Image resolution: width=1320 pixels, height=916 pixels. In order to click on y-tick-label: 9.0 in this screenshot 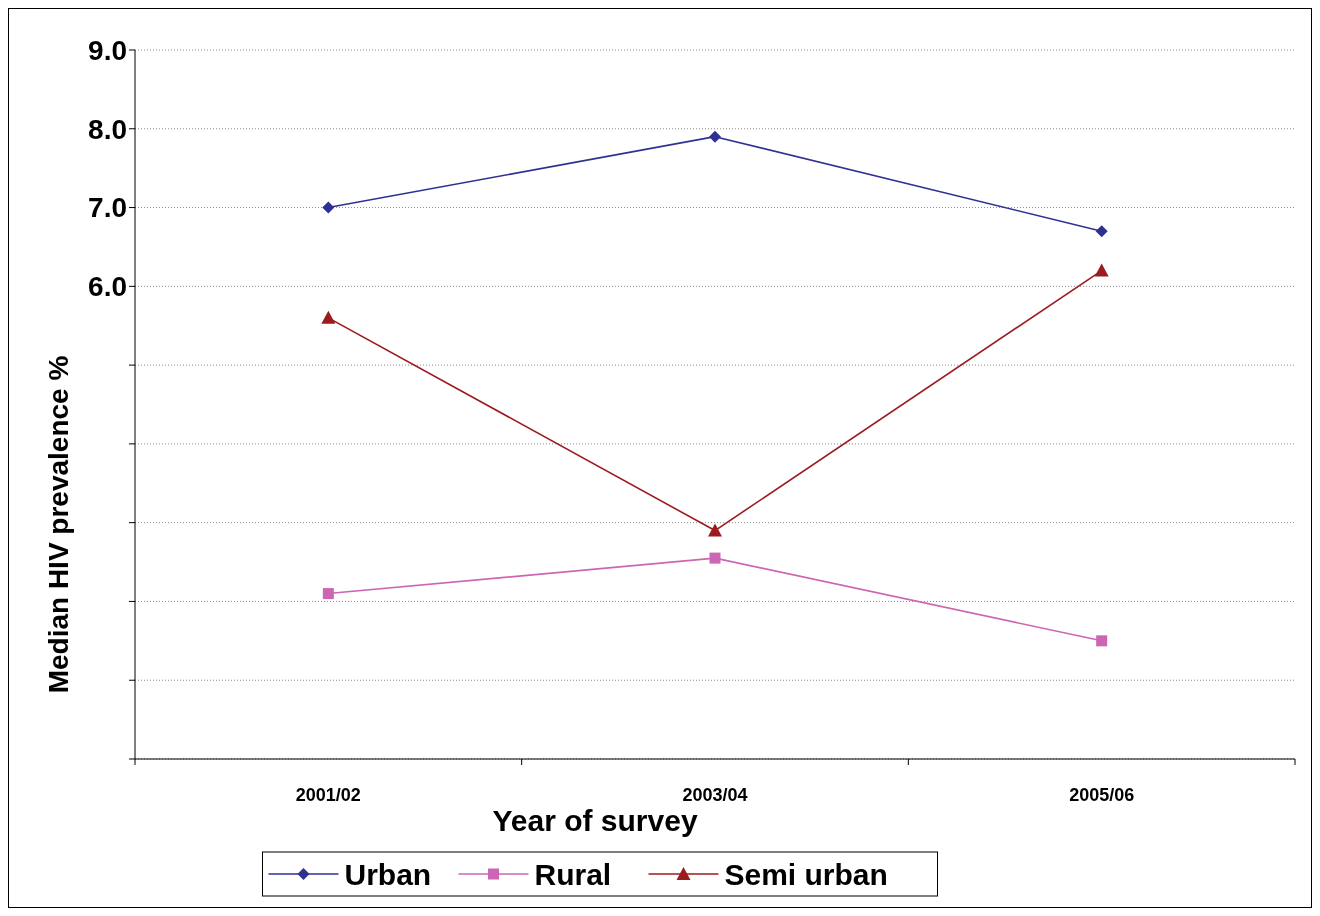, I will do `click(107, 50)`.